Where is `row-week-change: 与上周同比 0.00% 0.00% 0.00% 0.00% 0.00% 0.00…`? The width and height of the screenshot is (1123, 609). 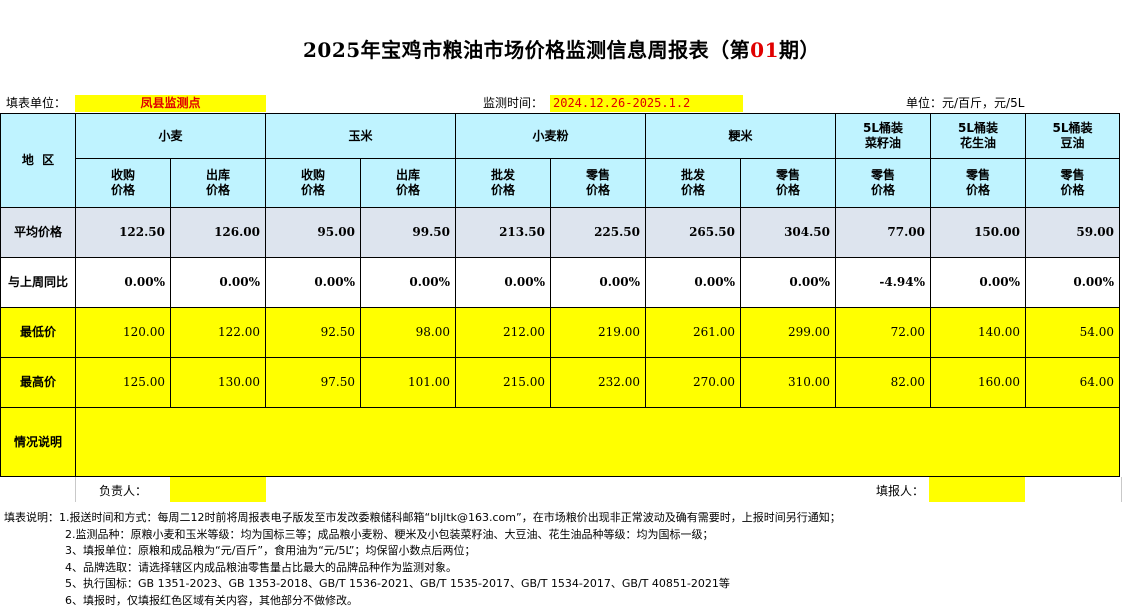
row-week-change: 与上周同比 0.00% 0.00% 0.00% 0.00% 0.00% 0.00… is located at coordinates (560, 282).